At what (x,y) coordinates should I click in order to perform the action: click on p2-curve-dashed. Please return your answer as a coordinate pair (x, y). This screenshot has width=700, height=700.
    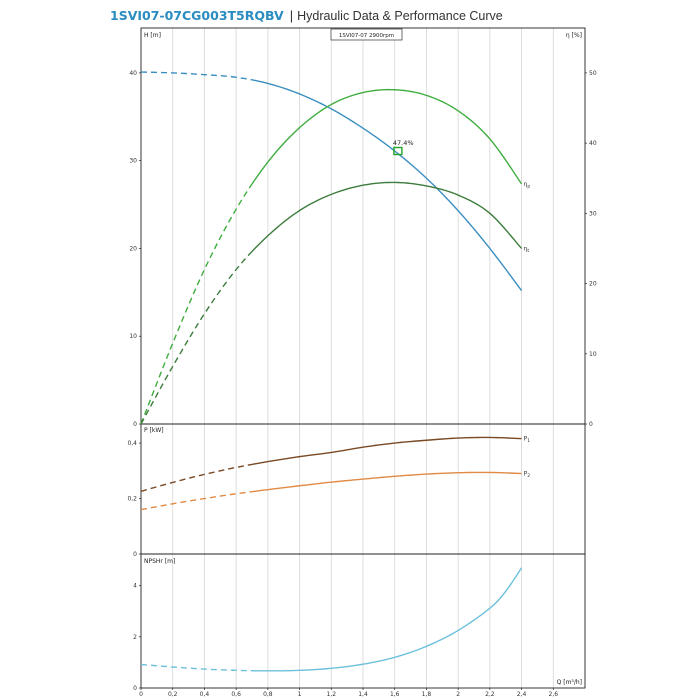
    Looking at the image, I should click on (196, 500).